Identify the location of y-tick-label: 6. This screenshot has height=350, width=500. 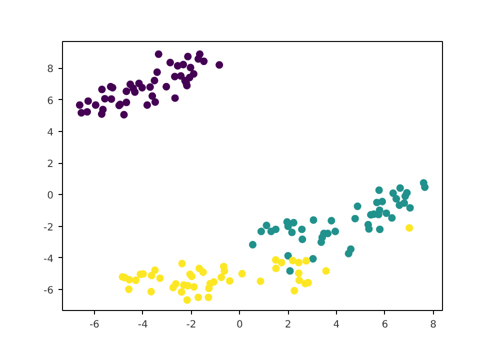
(50, 101).